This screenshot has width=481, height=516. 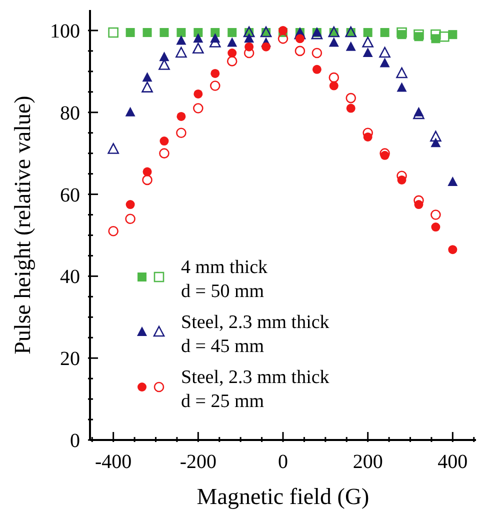 What do you see at coordinates (70, 113) in the screenshot?
I see `y-tick-label: 80` at bounding box center [70, 113].